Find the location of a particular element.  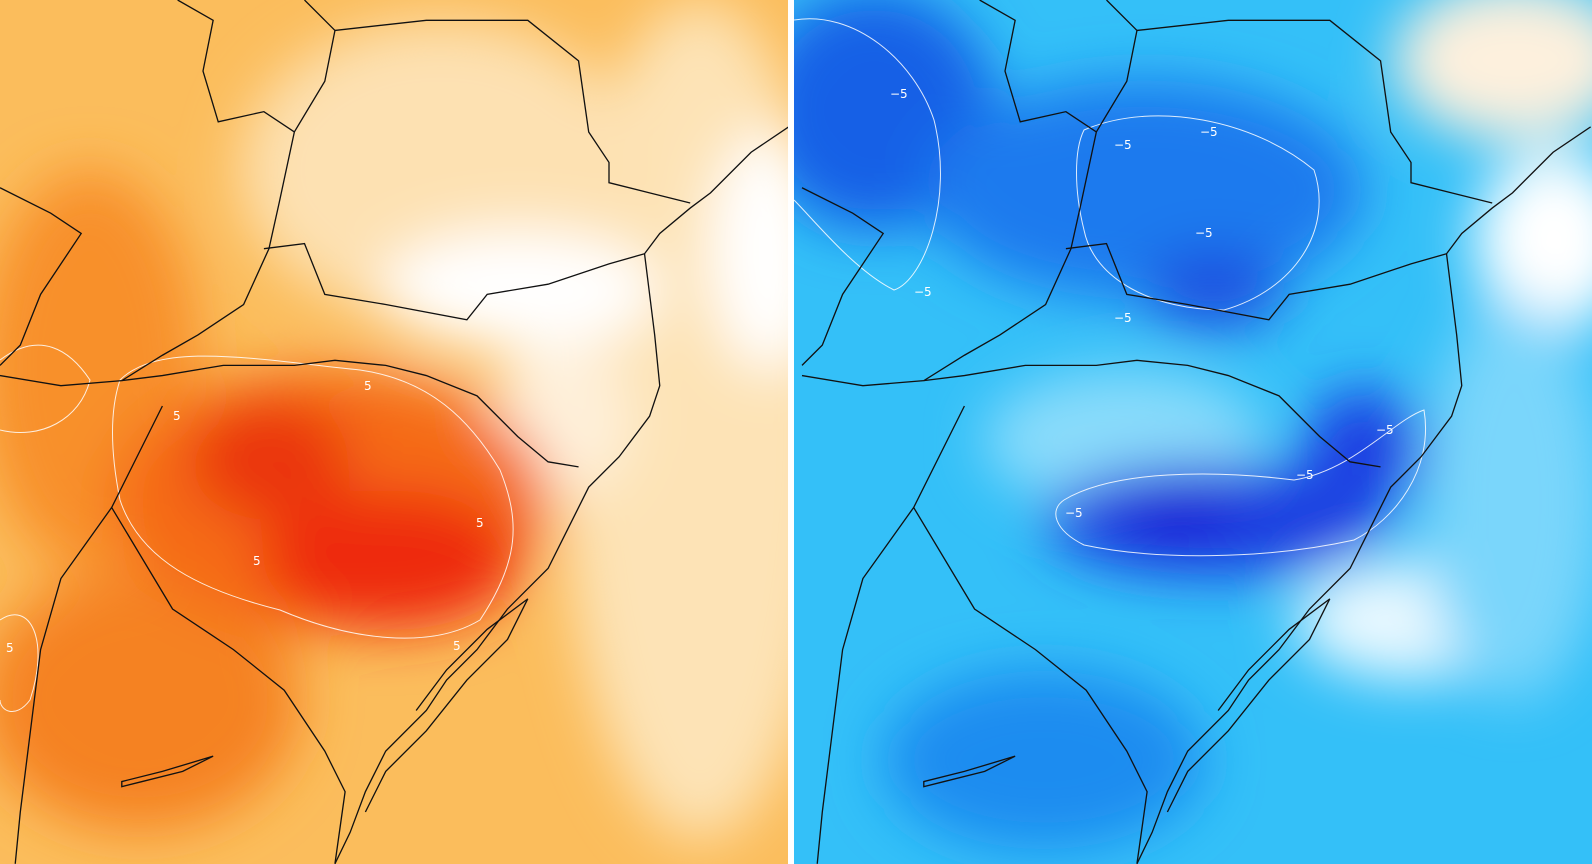

contour-lines is located at coordinates (257, 528).